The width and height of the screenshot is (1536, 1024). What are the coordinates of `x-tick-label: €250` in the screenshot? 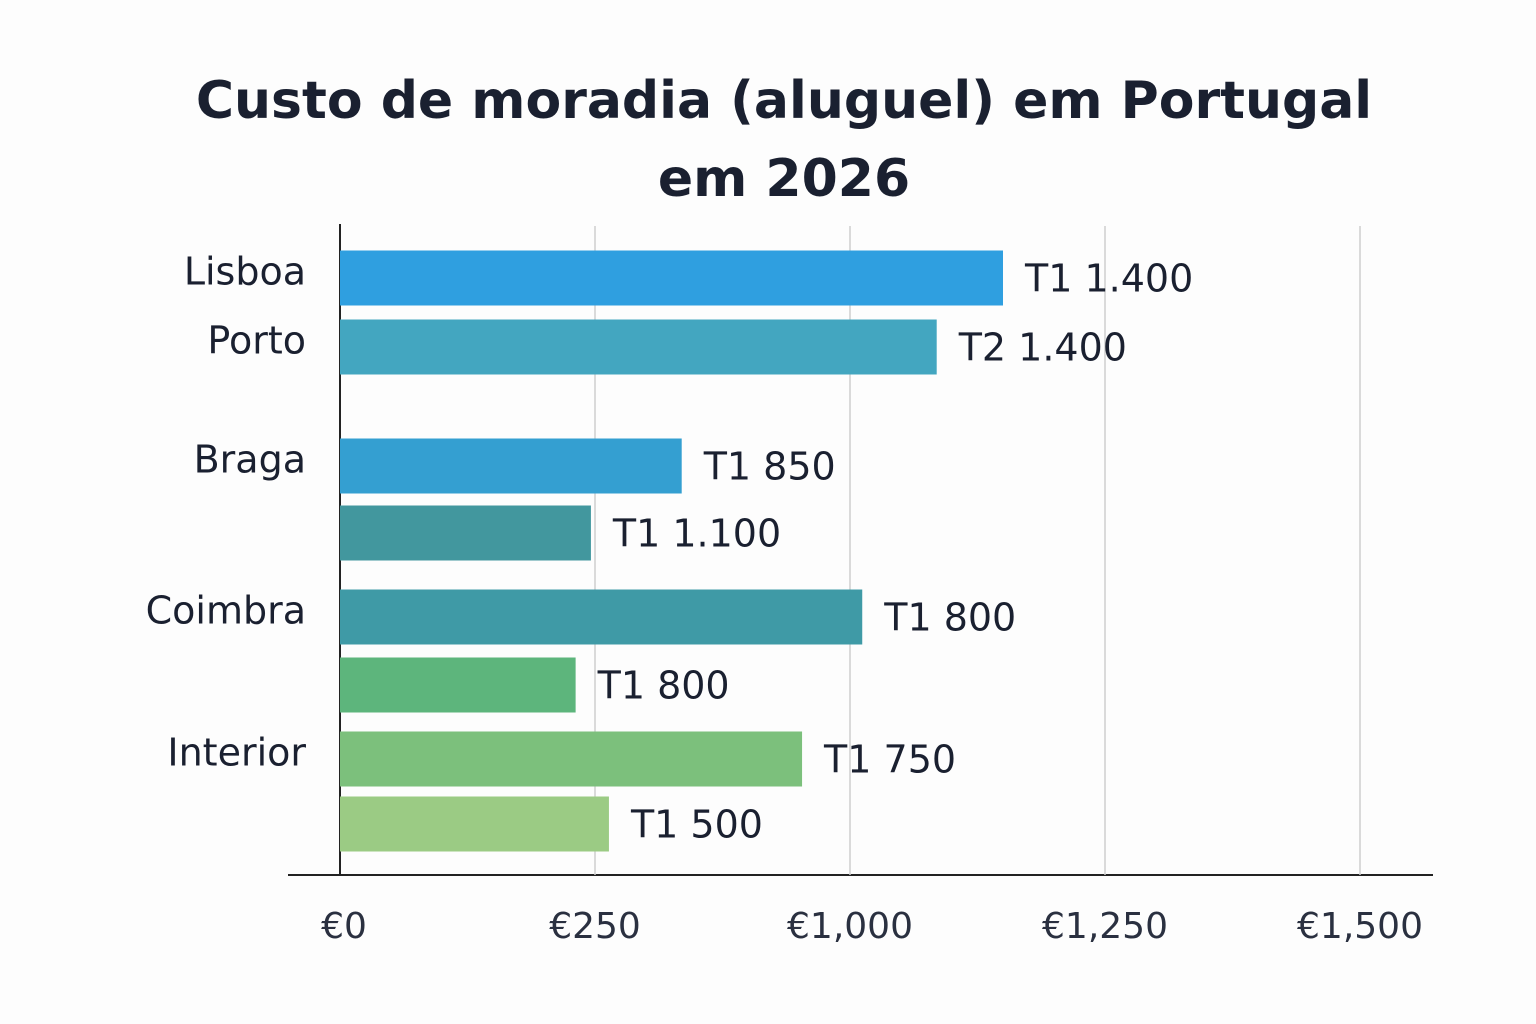 It's located at (595, 926).